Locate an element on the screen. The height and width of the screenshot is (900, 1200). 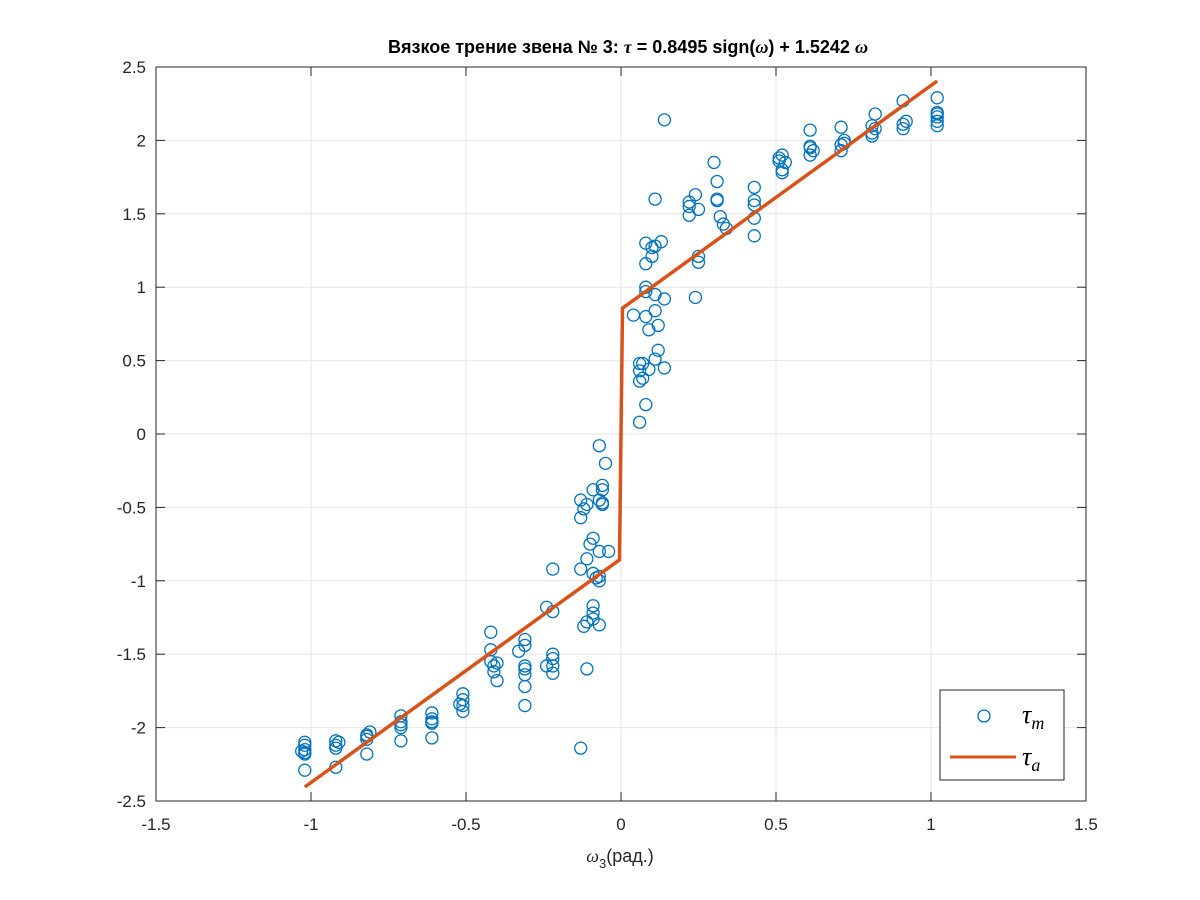
x-tick-label: 1 is located at coordinates (930, 824).